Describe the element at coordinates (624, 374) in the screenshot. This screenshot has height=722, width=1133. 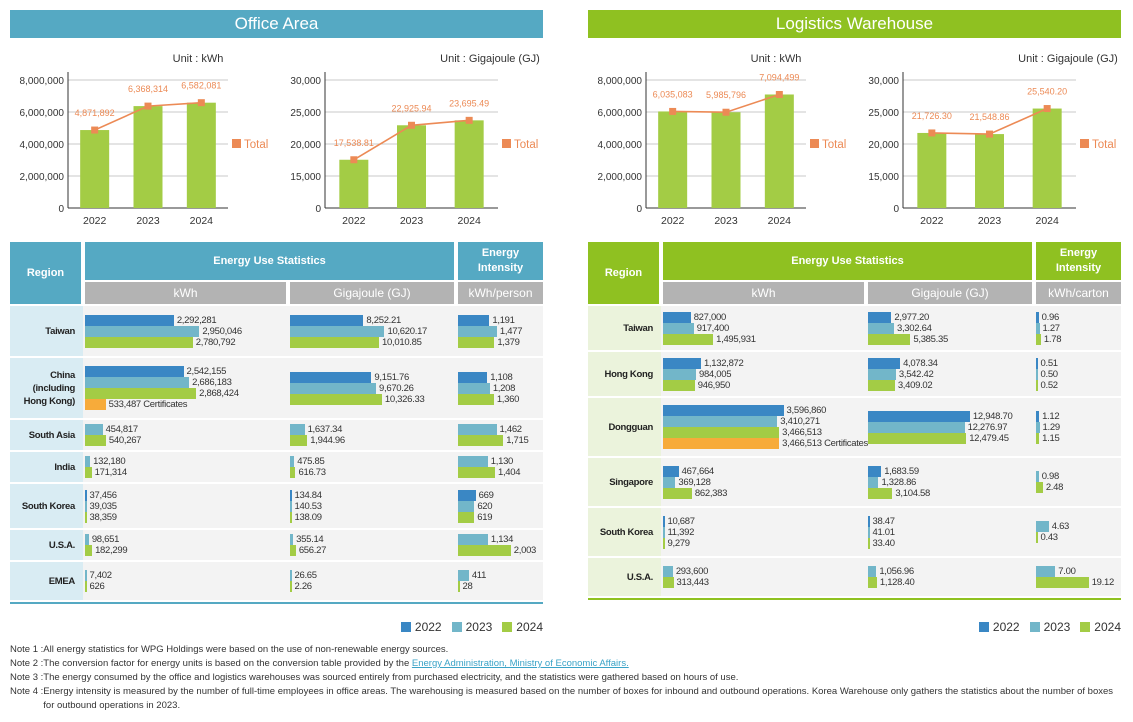
I see `region-name: Hong Kong` at that location.